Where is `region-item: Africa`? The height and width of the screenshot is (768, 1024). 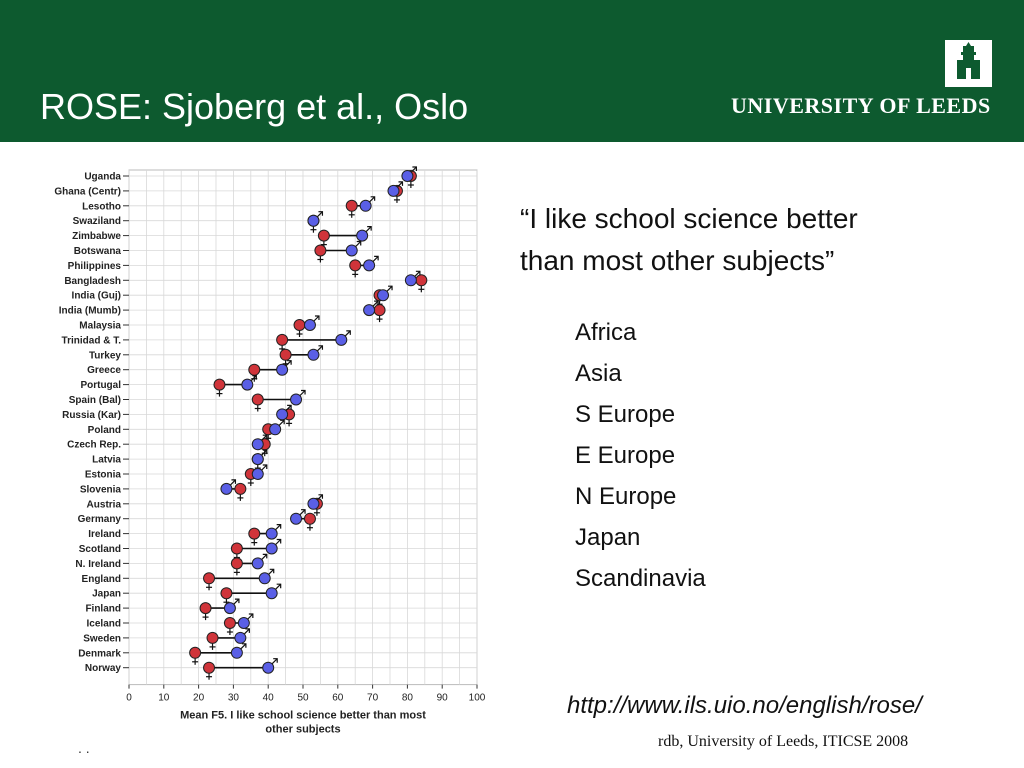
region-item: Africa is located at coordinates (606, 332).